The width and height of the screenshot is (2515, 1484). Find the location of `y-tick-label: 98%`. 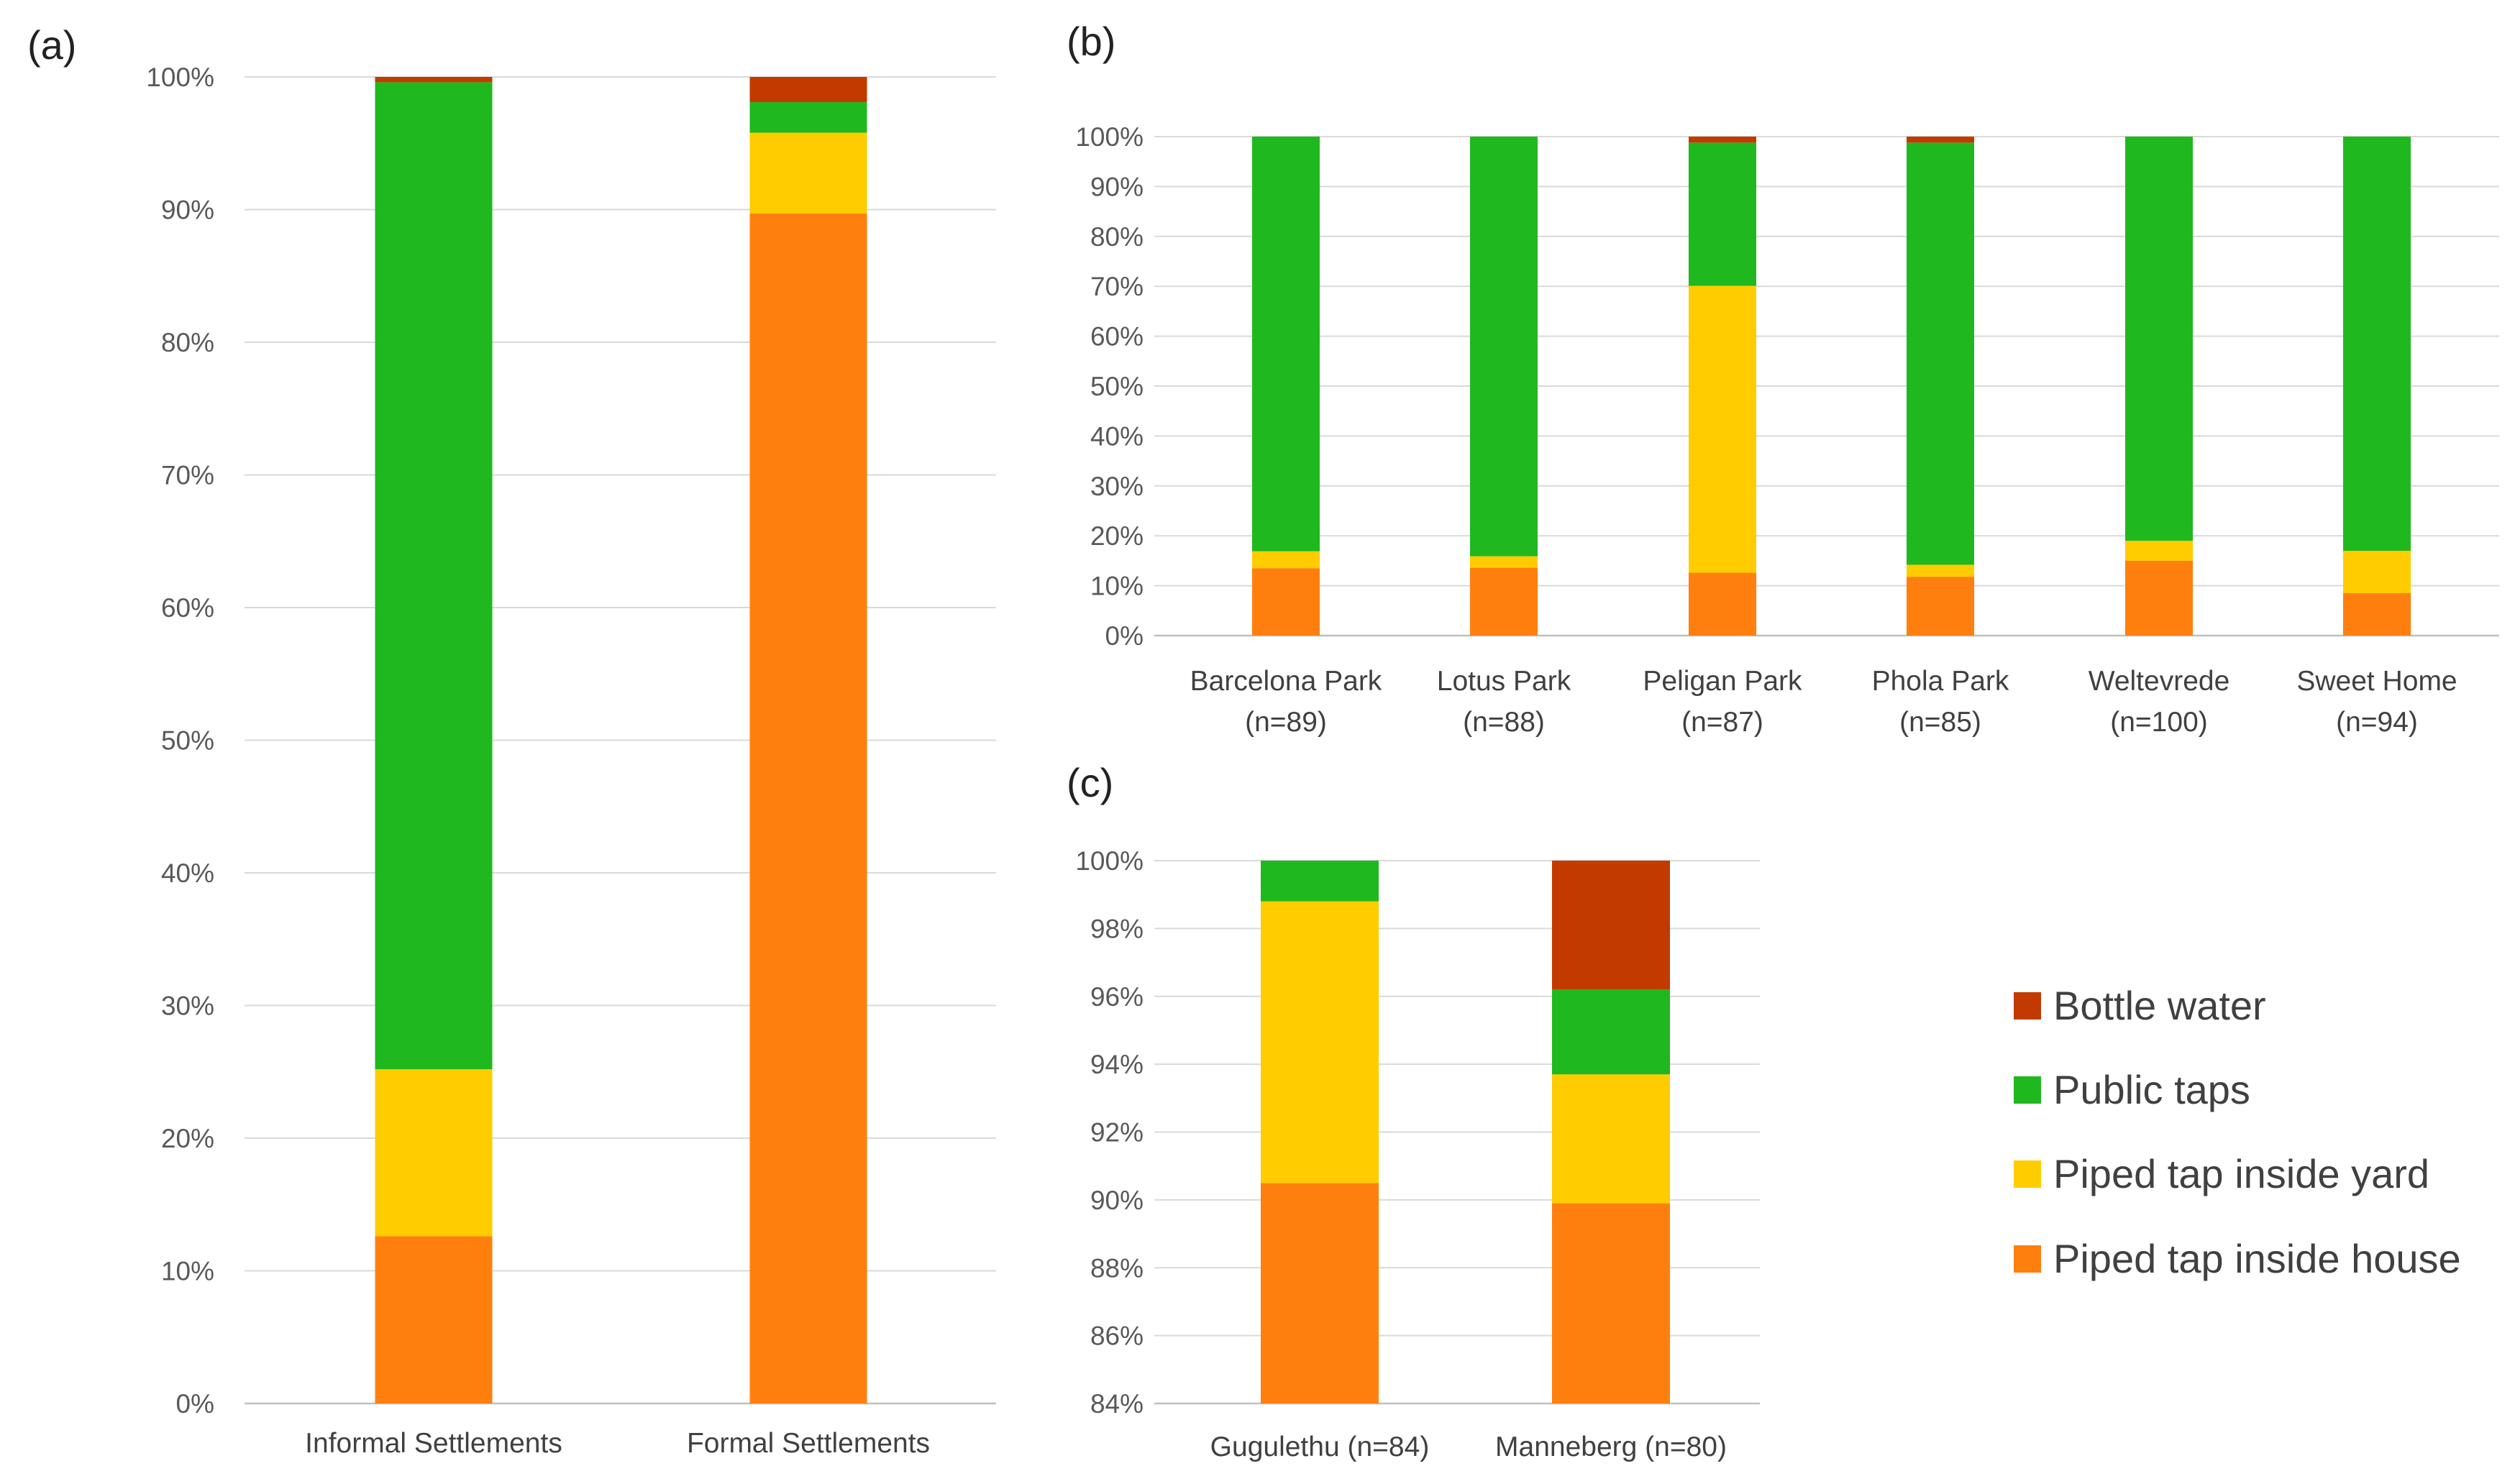

y-tick-label: 98% is located at coordinates (1117, 928).